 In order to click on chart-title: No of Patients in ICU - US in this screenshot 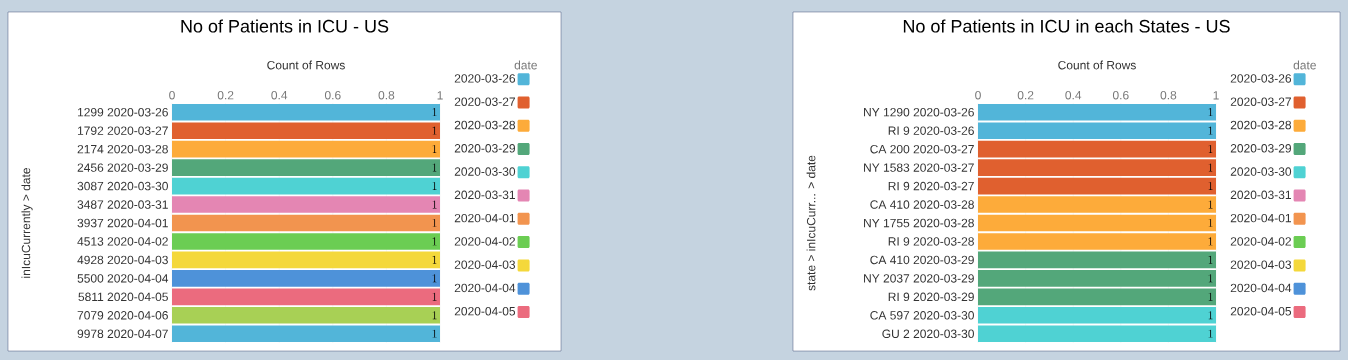, I will do `click(285, 26)`.